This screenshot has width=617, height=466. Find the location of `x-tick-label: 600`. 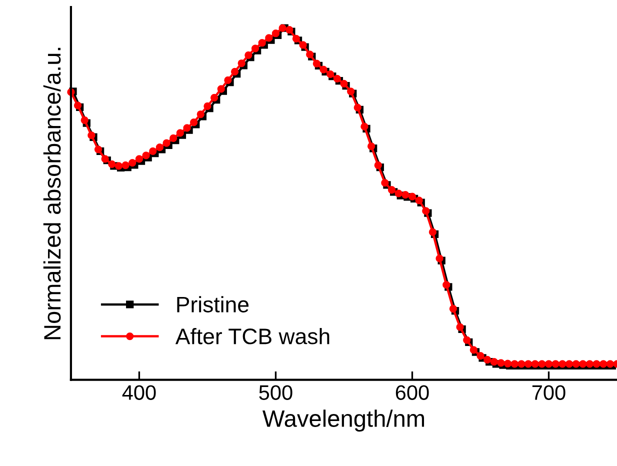

x-tick-label: 600 is located at coordinates (412, 392).